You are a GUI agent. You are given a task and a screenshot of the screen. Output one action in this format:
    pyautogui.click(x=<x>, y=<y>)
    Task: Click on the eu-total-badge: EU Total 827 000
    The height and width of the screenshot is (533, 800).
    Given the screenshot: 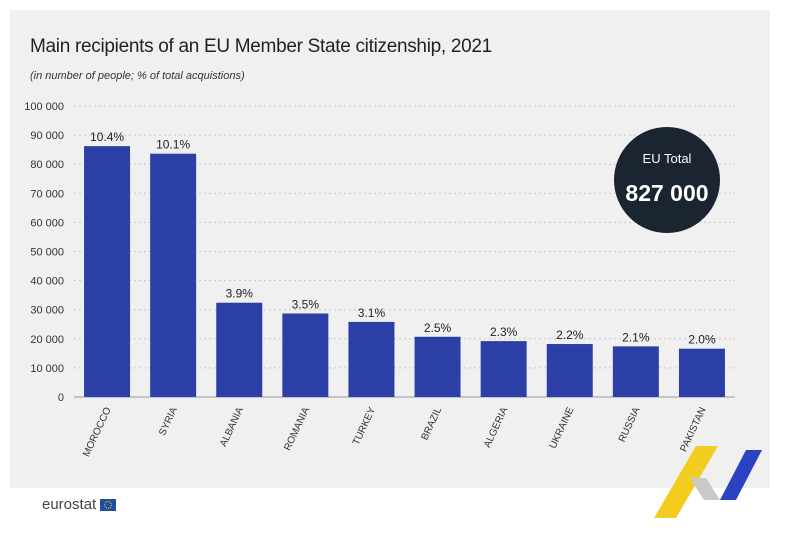 What is the action you would take?
    pyautogui.click(x=667, y=180)
    